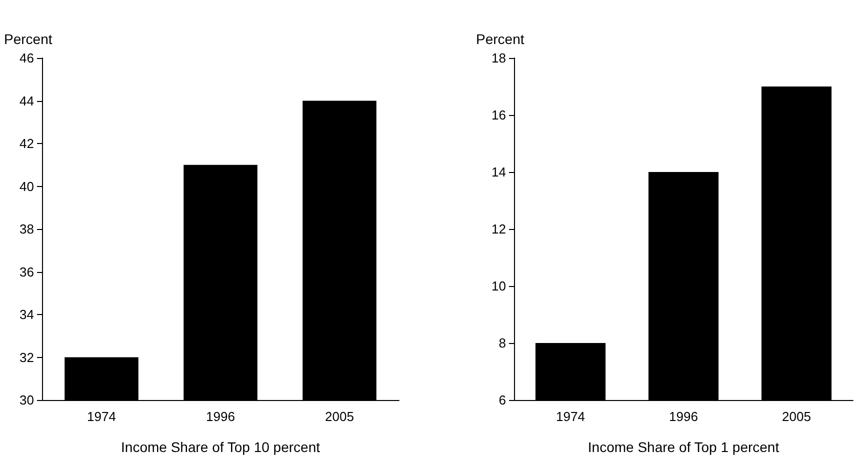 Image resolution: width=868 pixels, height=465 pixels. What do you see at coordinates (220, 447) in the screenshot?
I see `x-axis-title: Income Share of Top 10 percent` at bounding box center [220, 447].